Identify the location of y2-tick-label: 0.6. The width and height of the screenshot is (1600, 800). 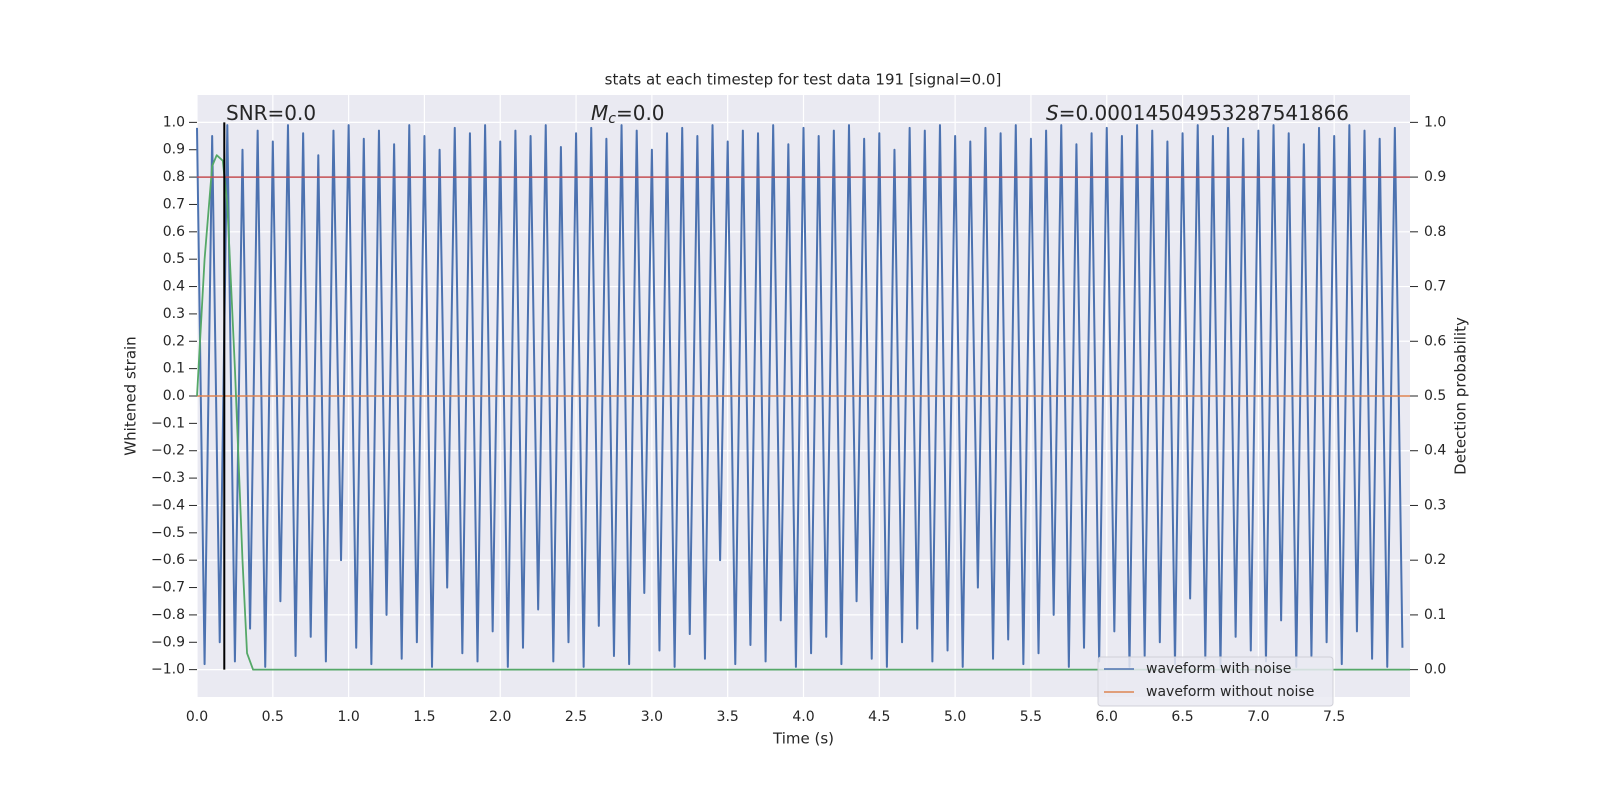
(1435, 341).